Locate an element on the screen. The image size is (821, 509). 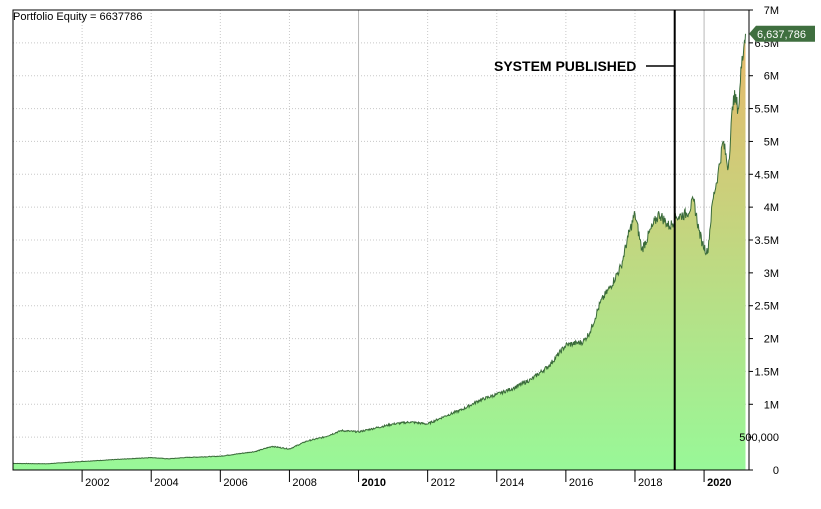
x-tick-label: 2004 is located at coordinates (166, 483).